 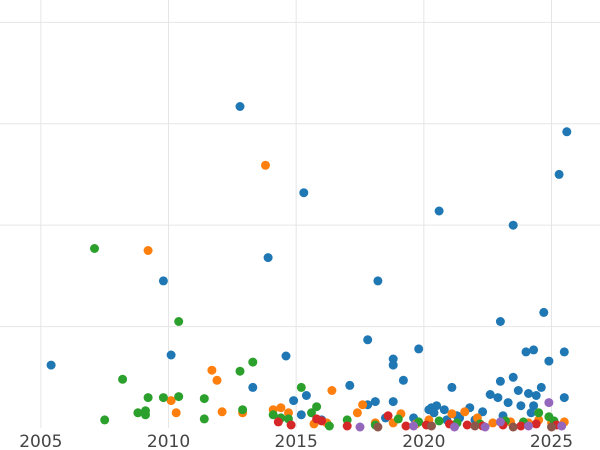 What do you see at coordinates (40, 441) in the screenshot?
I see `x-tick-label: 2005` at bounding box center [40, 441].